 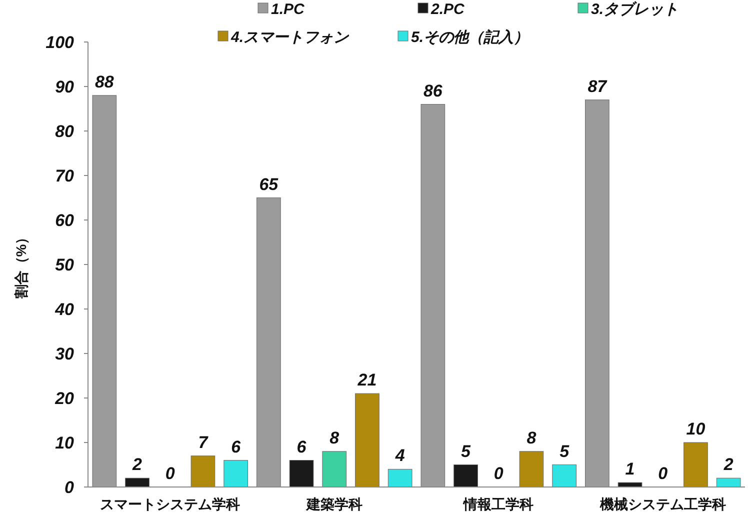 What do you see at coordinates (366, 380) in the screenshot?
I see `data-label: 21` at bounding box center [366, 380].